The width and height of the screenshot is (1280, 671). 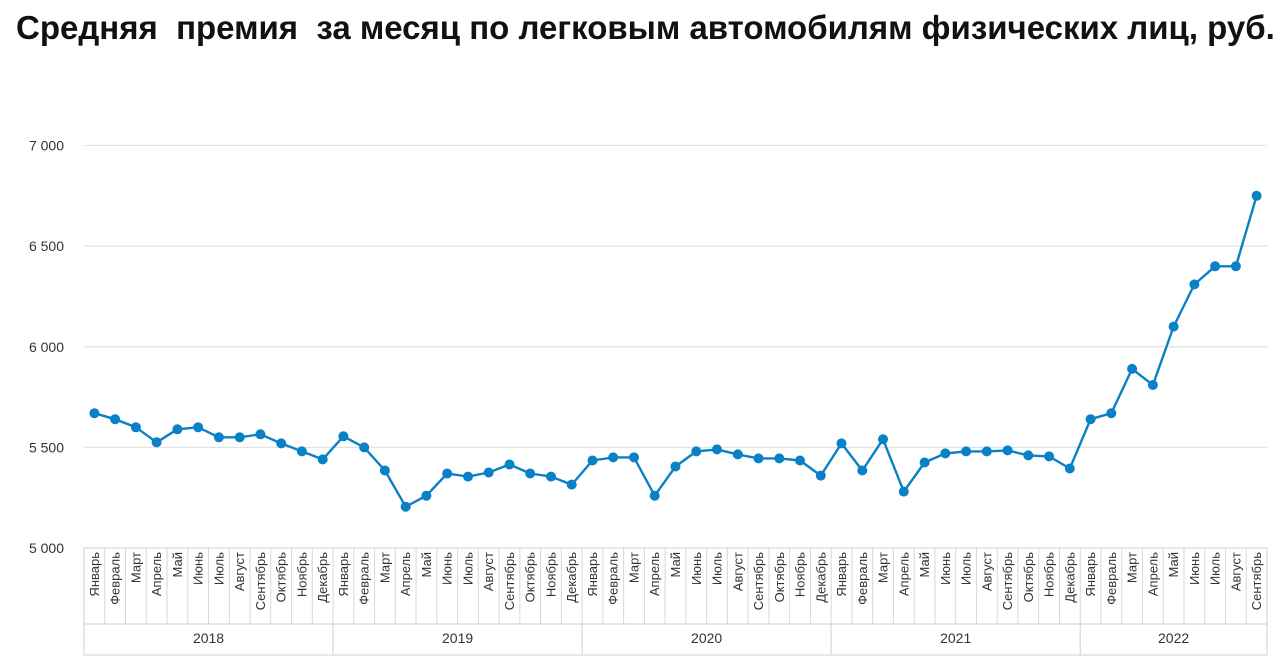 What do you see at coordinates (758, 581) in the screenshot?
I see `x-month-label: Сентябрь` at bounding box center [758, 581].